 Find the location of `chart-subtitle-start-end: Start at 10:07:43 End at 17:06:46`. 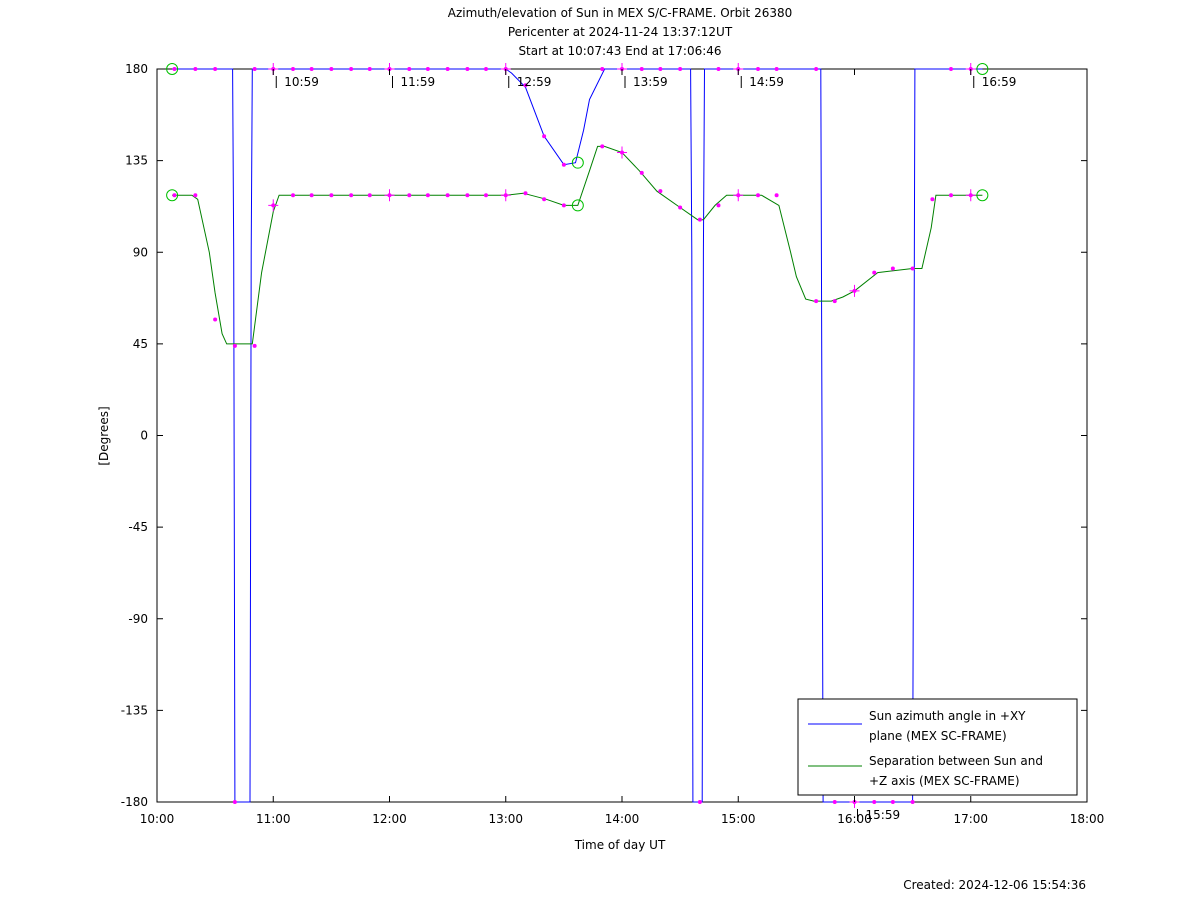

chart-subtitle-start-end: Start at 10:07:43 End at 17:06:46 is located at coordinates (619, 51).